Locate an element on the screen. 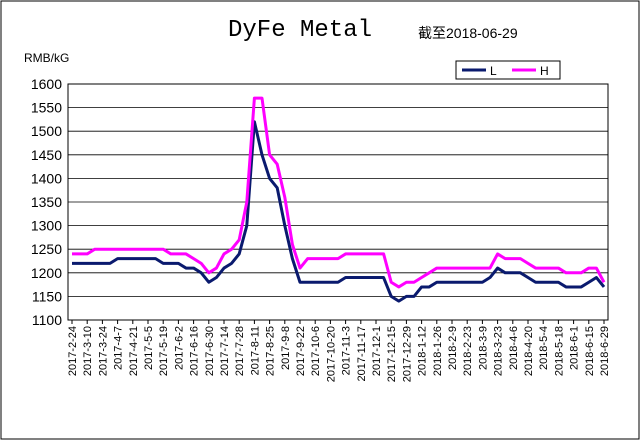  x-tick-label: 2018-4-6 is located at coordinates (514, 348).